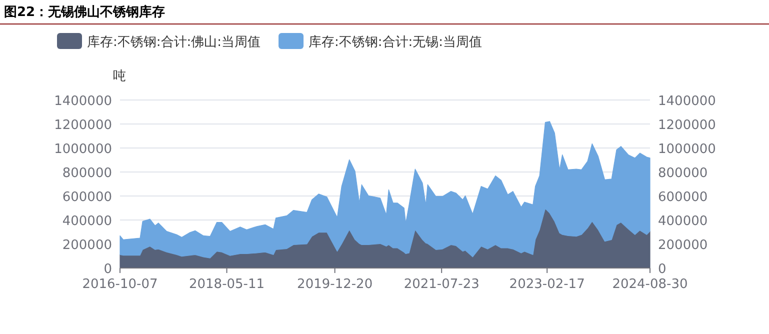 This screenshot has width=769, height=334. I want to click on x-tick-label: 2019-12-20, so click(335, 284).